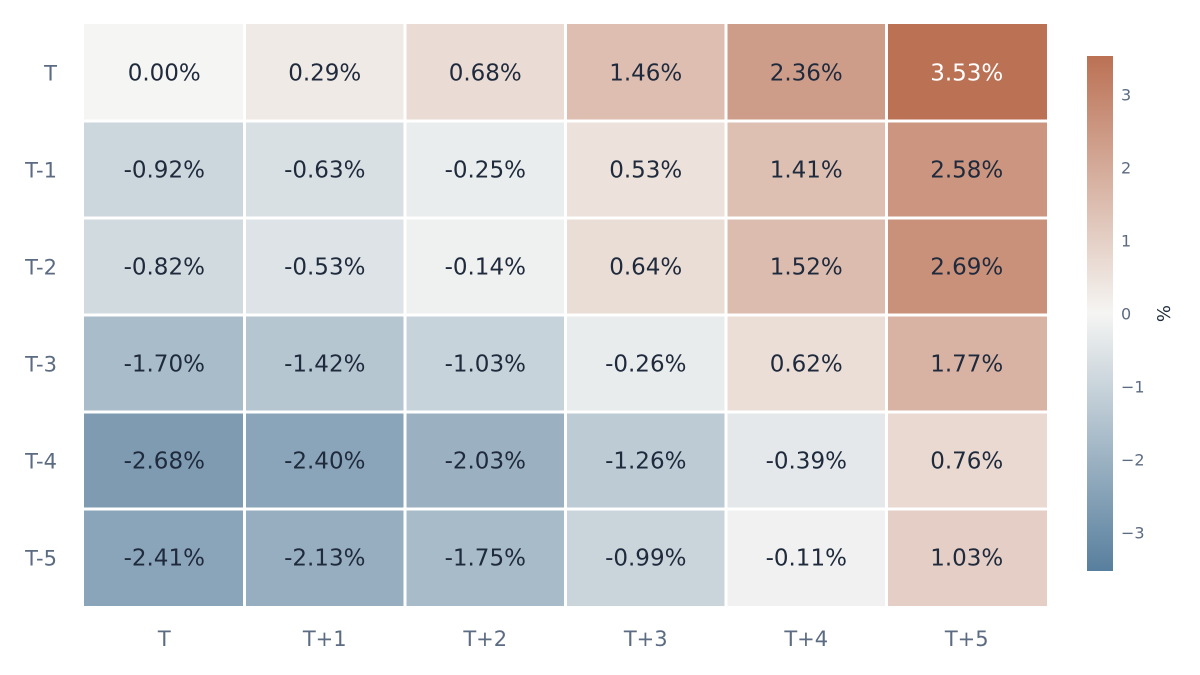 Image resolution: width=1200 pixels, height=675 pixels. Describe the element at coordinates (50, 74) in the screenshot. I see `y-tick-label: T` at that location.